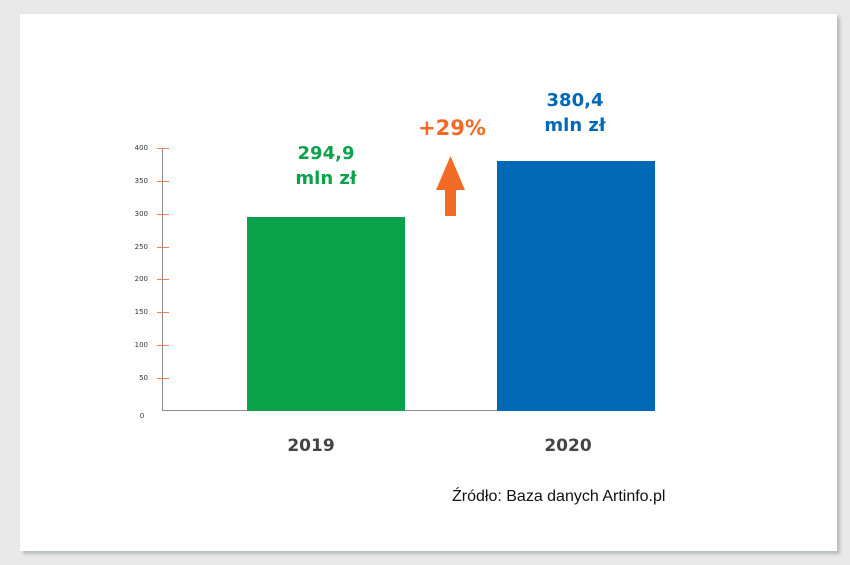  Describe the element at coordinates (141, 148) in the screenshot. I see `y-tick-label: 400` at that location.